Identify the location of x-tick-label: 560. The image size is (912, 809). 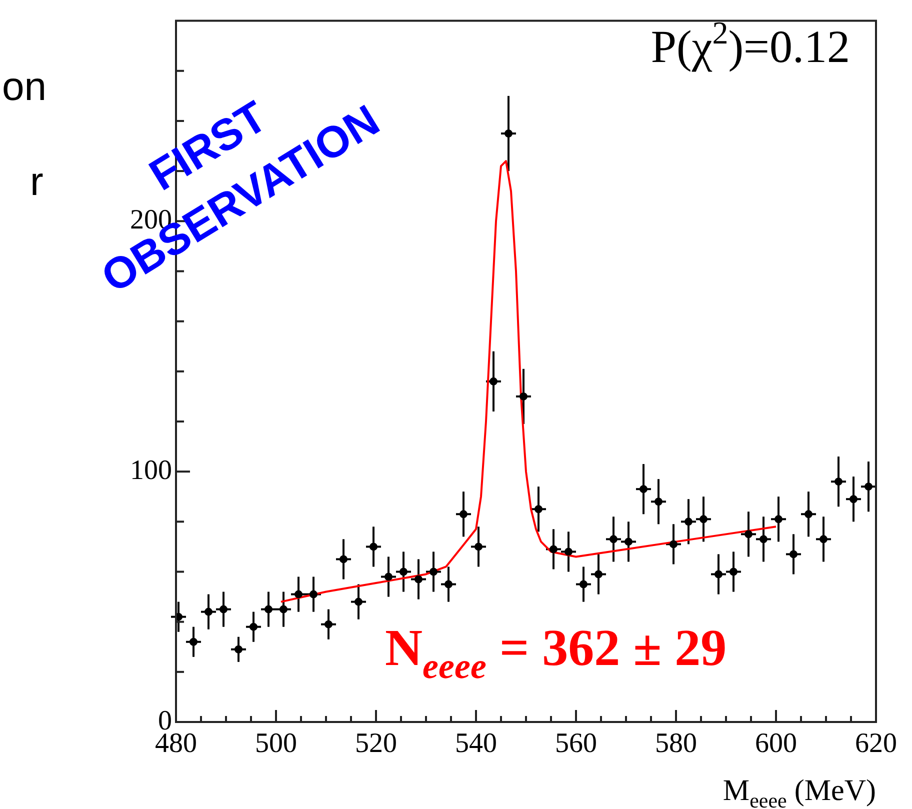
(576, 744).